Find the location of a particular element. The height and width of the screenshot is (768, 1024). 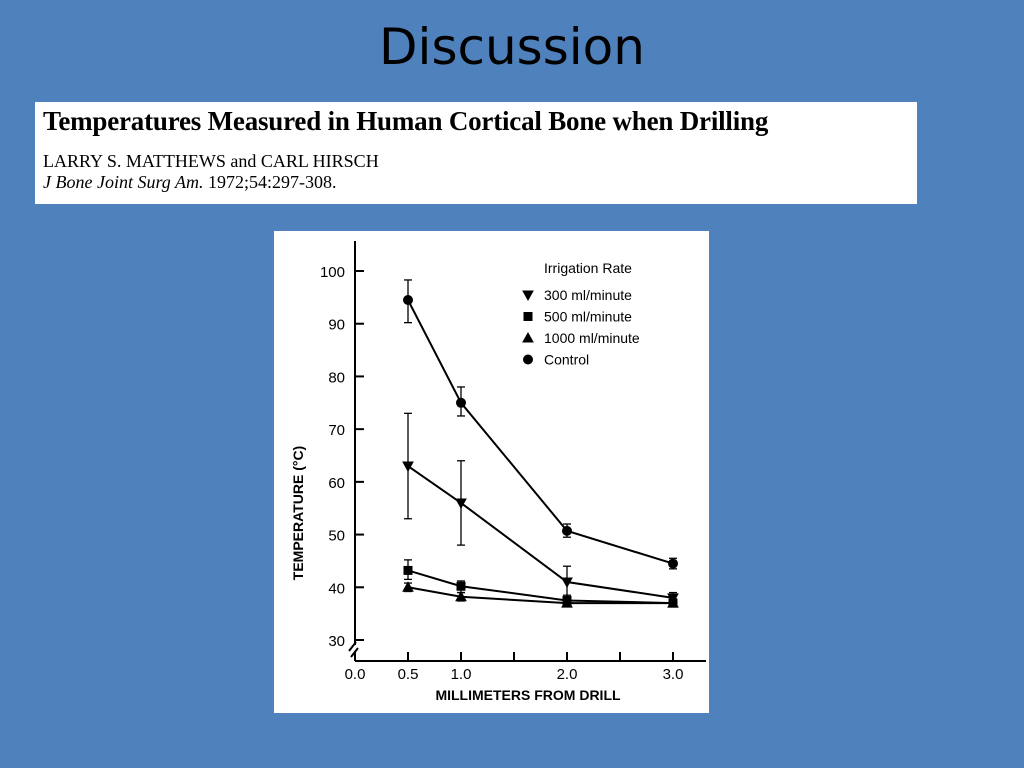

y-tick-label: 40 is located at coordinates (336, 588).